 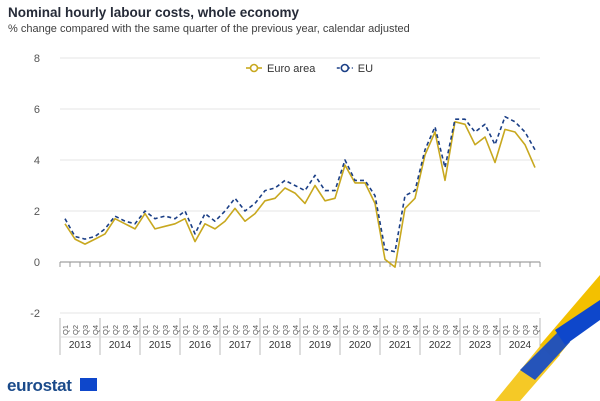 I want to click on legend-label: Euro area, so click(x=291, y=69).